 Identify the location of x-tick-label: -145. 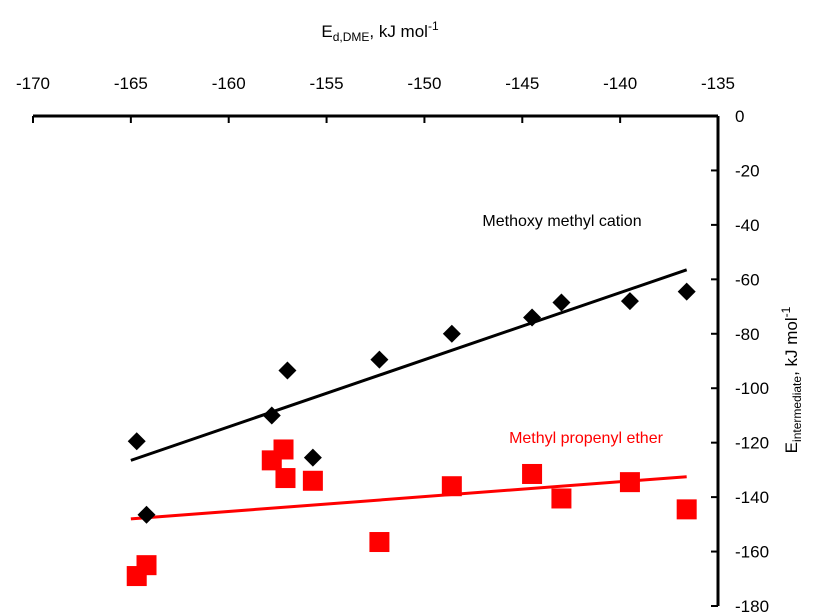
(522, 83).